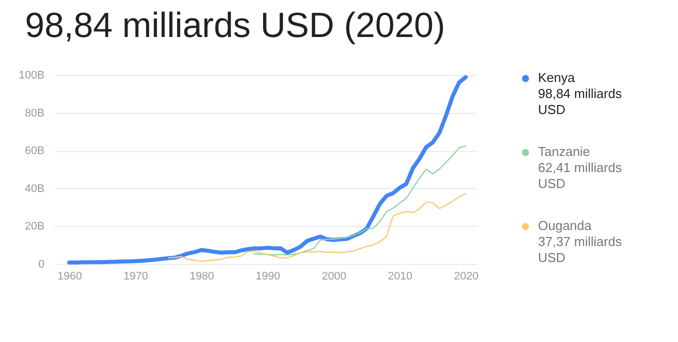  Describe the element at coordinates (136, 276) in the screenshot. I see `x-tick-label: 1970` at that location.